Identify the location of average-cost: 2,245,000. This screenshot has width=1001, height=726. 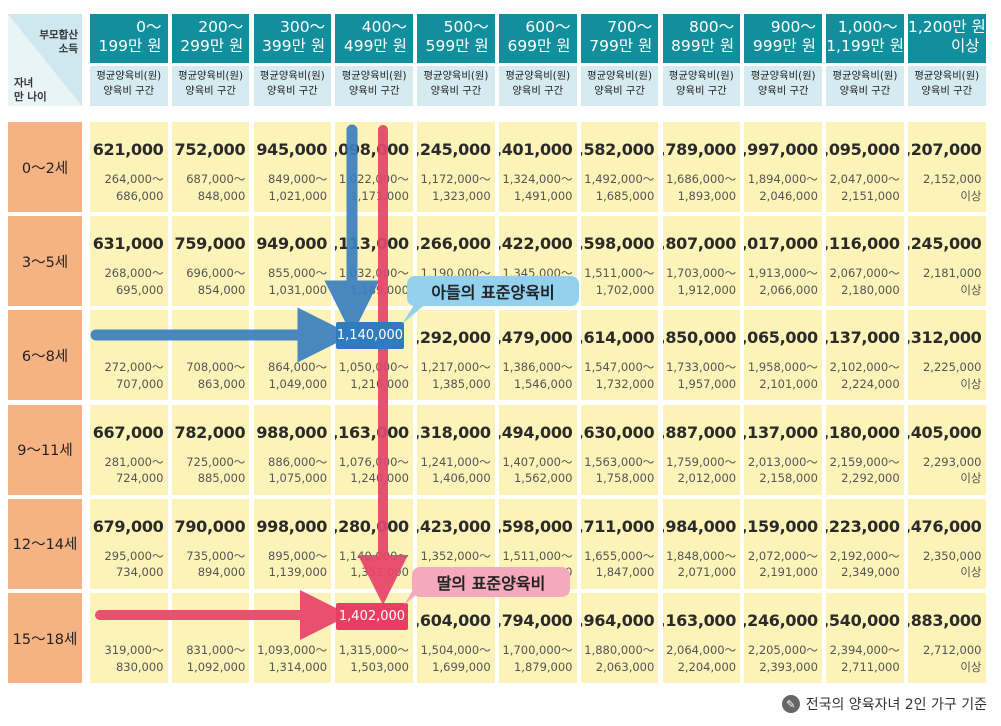
(945, 244).